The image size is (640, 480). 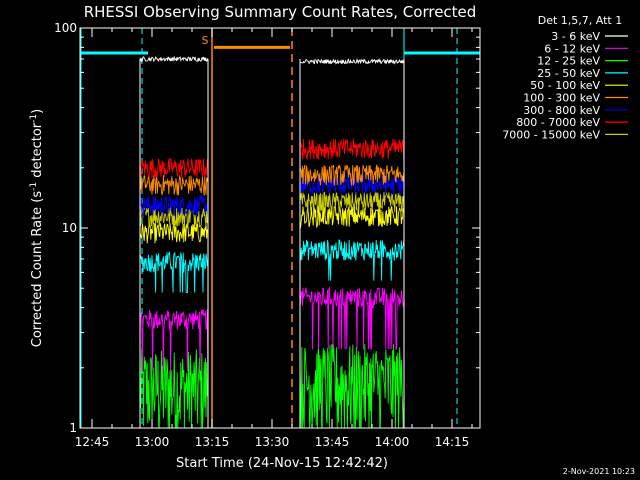 What do you see at coordinates (575, 36) in the screenshot?
I see `legend-label: 3 - 6 keV` at bounding box center [575, 36].